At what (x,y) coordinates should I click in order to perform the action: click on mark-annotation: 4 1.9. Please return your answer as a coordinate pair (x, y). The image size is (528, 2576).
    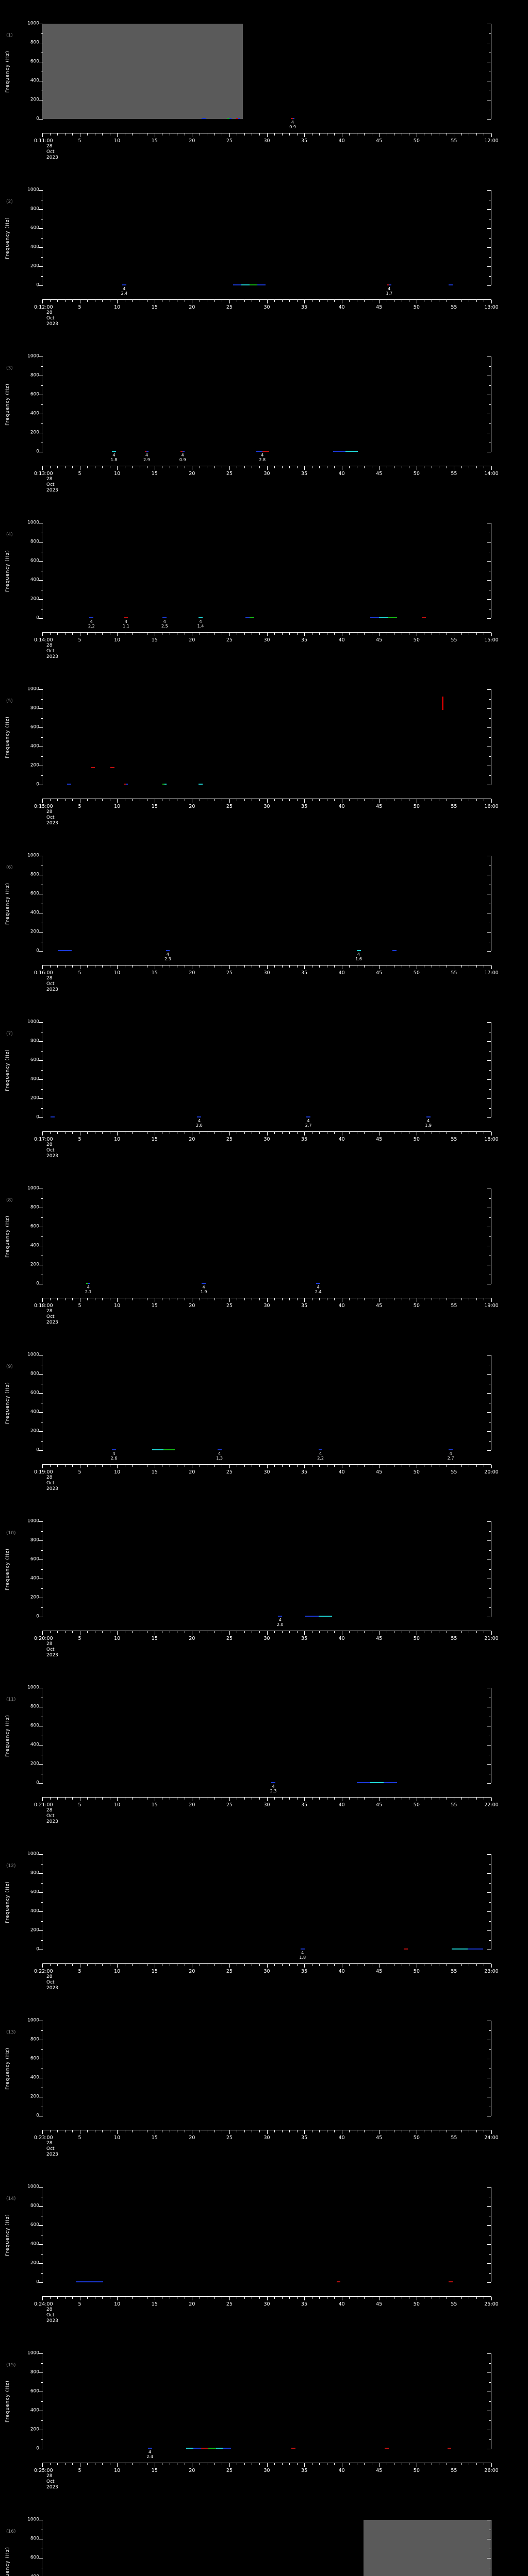
    Looking at the image, I should click on (204, 1289).